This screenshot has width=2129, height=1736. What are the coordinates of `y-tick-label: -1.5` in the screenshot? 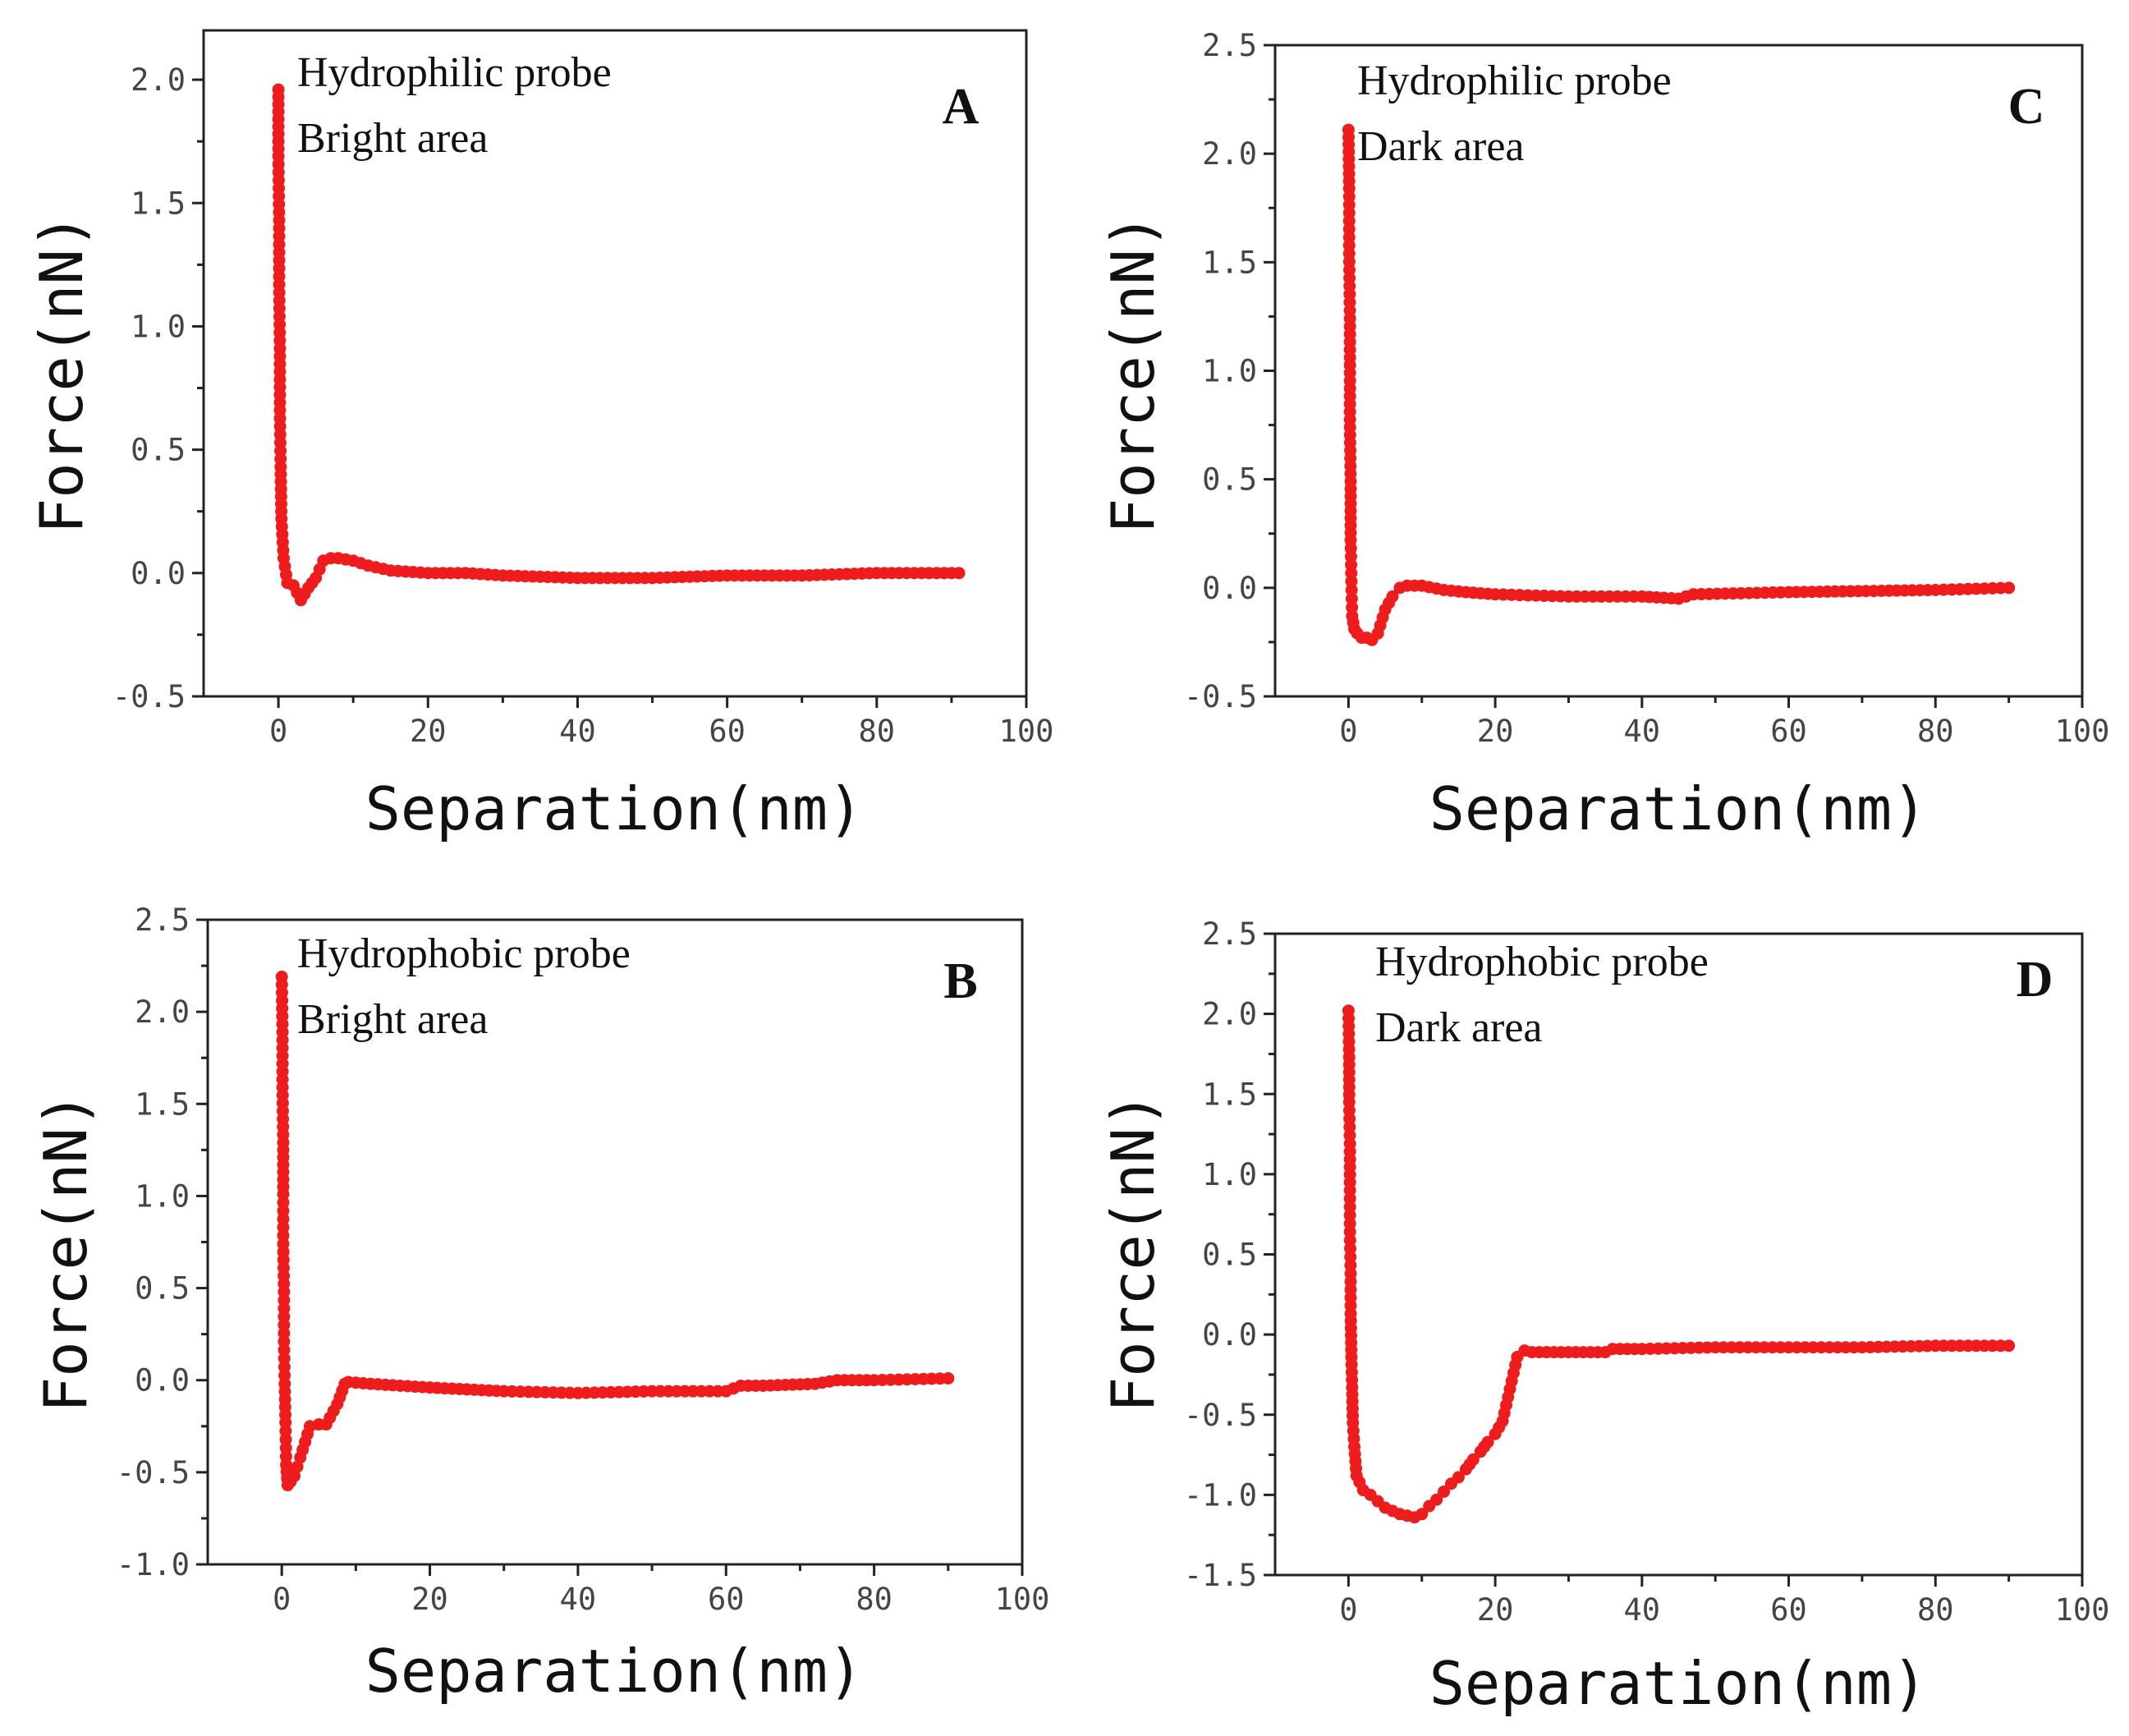 It's located at (1220, 1575).